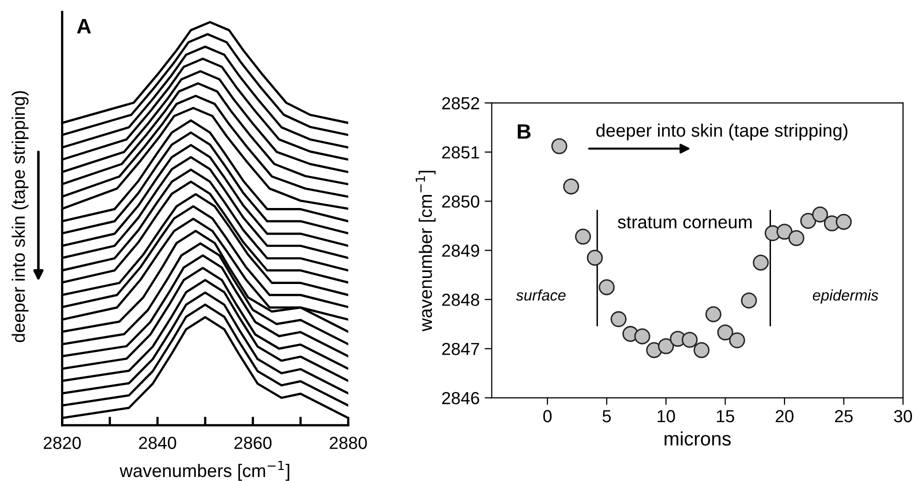 The height and width of the screenshot is (481, 914). Describe the element at coordinates (426, 251) in the screenshot. I see `y-axis-title: wavenumber [cm$^{−1}$]` at that location.